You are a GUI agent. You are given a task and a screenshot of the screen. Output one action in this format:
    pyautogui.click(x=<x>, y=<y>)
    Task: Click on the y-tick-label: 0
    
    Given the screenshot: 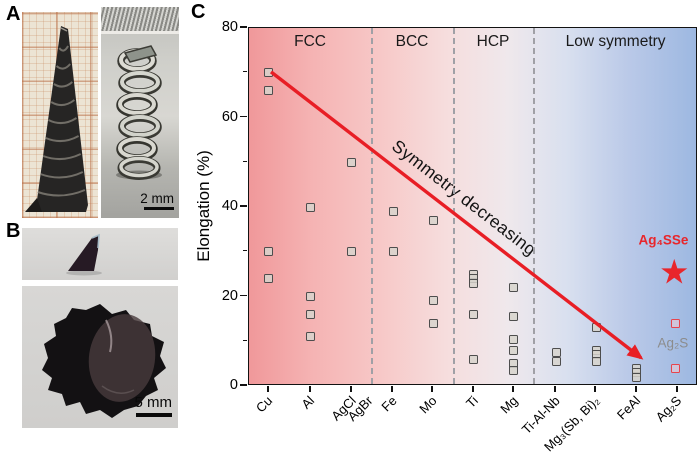 What is the action you would take?
    pyautogui.click(x=233, y=385)
    